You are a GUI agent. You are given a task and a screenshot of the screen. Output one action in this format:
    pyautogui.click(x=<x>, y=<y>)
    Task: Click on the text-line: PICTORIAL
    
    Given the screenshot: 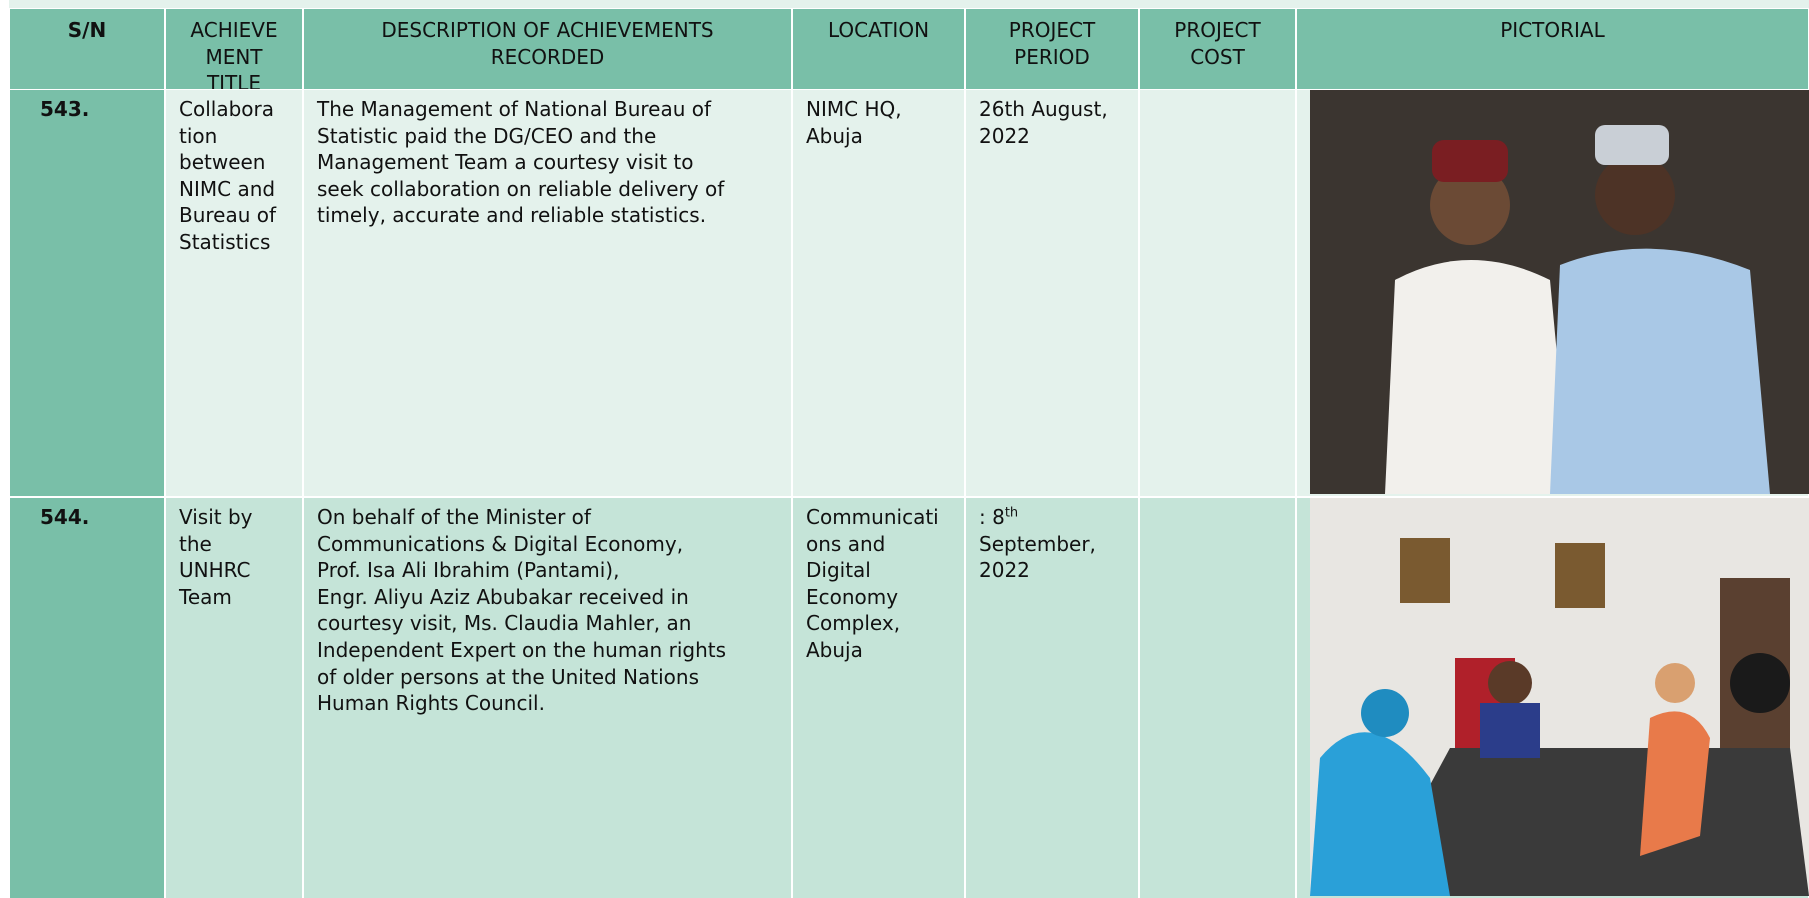 What is the action you would take?
    pyautogui.click(x=1552, y=30)
    